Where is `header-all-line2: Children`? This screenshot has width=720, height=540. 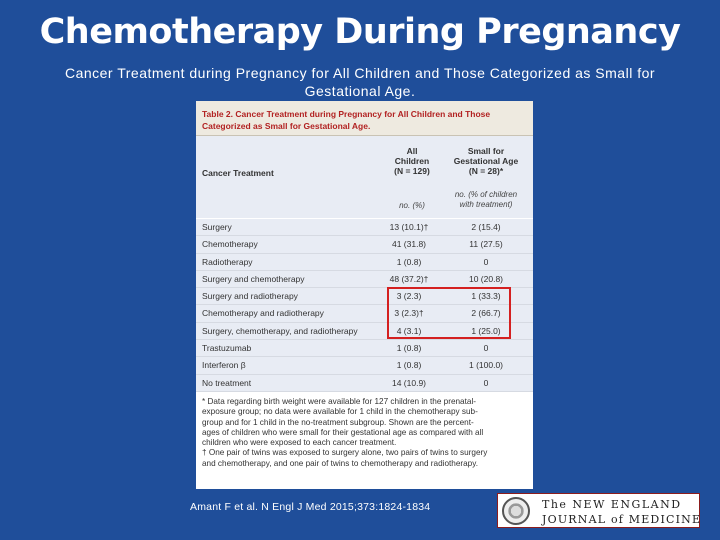 header-all-line2: Children is located at coordinates (412, 161).